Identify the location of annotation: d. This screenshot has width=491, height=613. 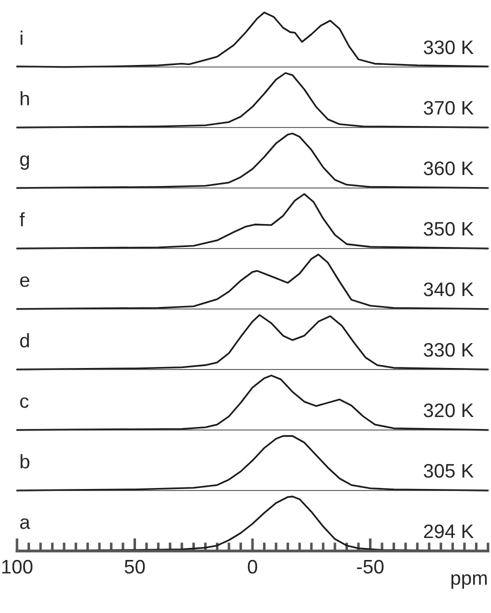
(24, 340).